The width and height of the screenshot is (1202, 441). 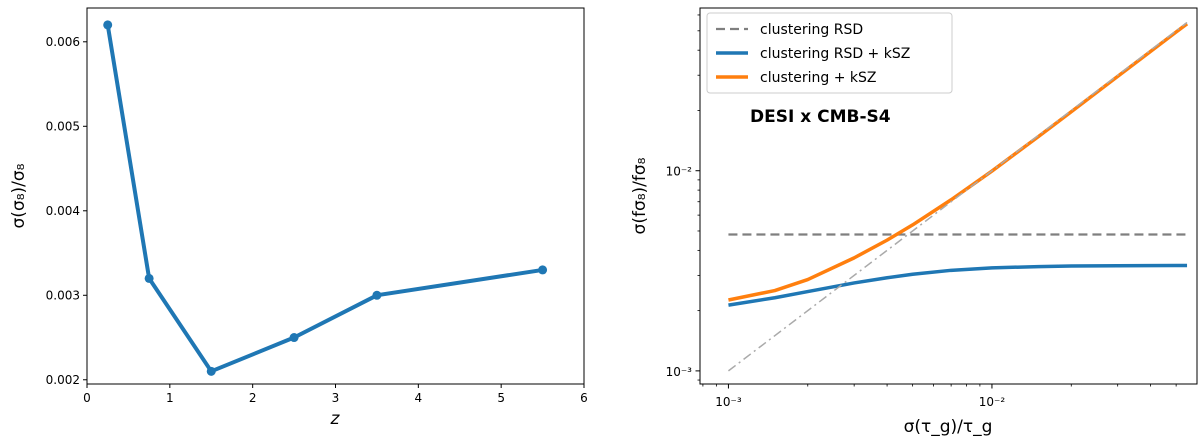 What do you see at coordinates (835, 54) in the screenshot?
I see `legend-entry: clustering RSD + kSZ` at bounding box center [835, 54].